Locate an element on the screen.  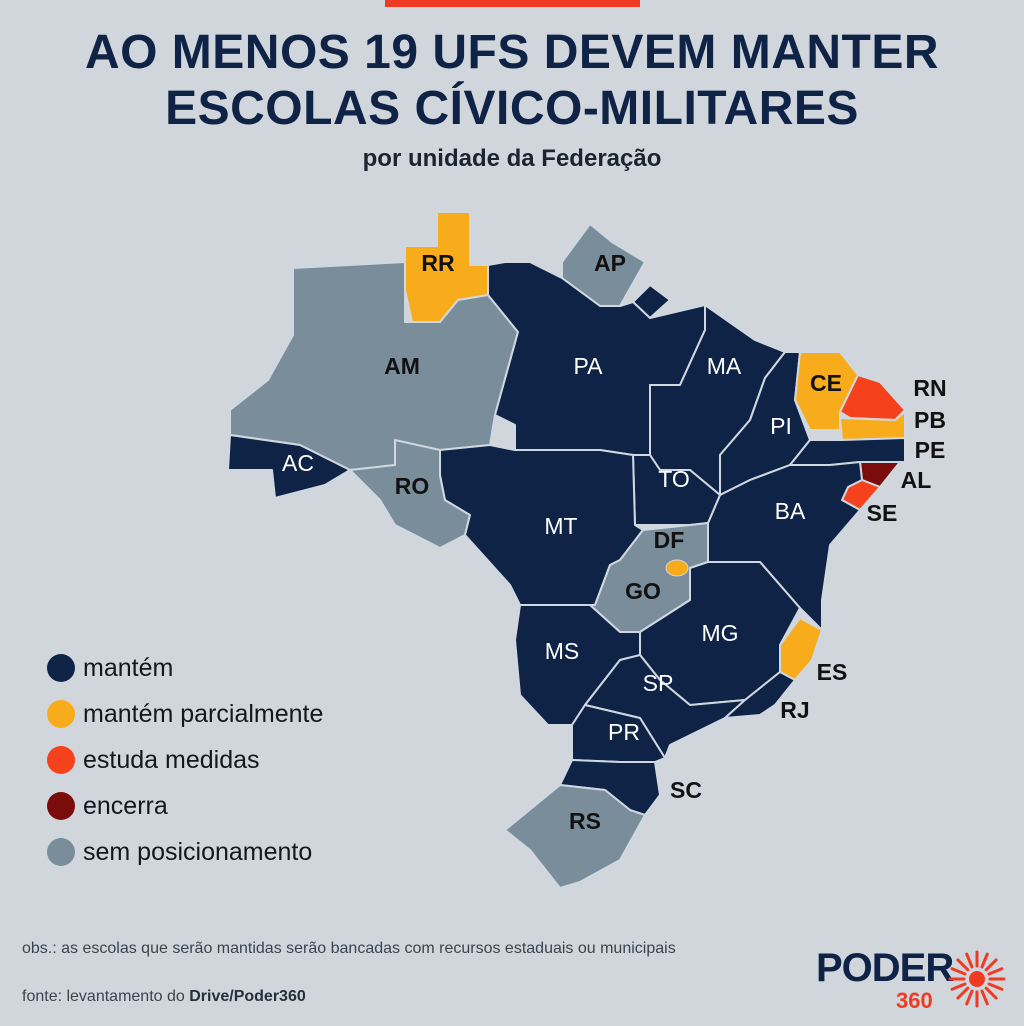
source-prefix: fonte: levantamento do is located at coordinates (106, 996).